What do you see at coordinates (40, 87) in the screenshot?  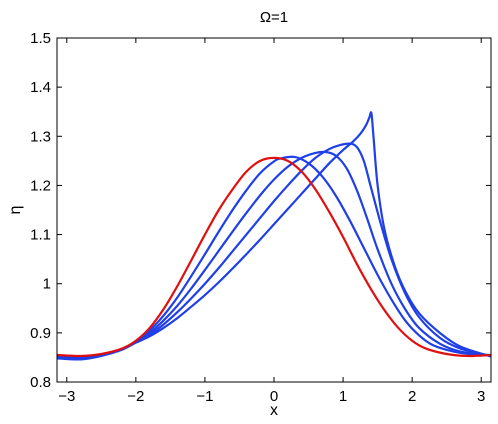 I see `y-tick-label-6: 1.4` at bounding box center [40, 87].